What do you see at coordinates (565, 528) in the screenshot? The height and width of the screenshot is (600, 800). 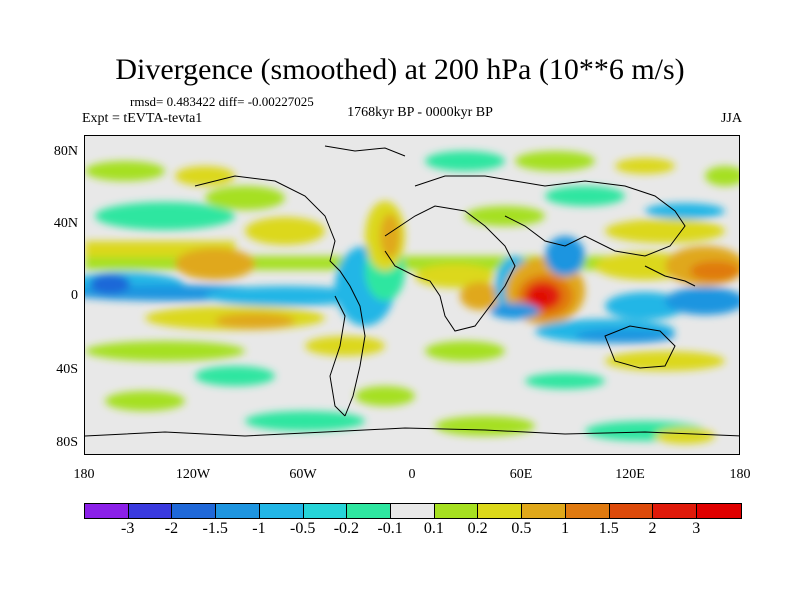 I see `colorbar-label: 1` at bounding box center [565, 528].